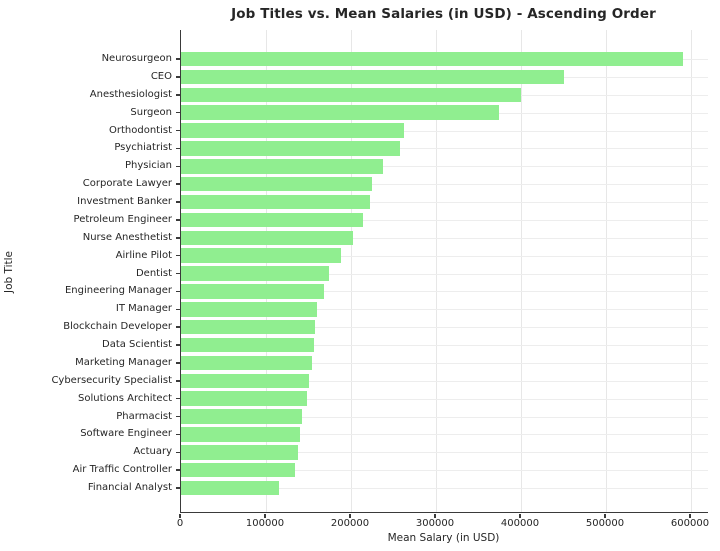 This screenshot has height=551, width=720. What do you see at coordinates (122, 470) in the screenshot?
I see `y-tick-label: Air Traffic Controller` at bounding box center [122, 470].